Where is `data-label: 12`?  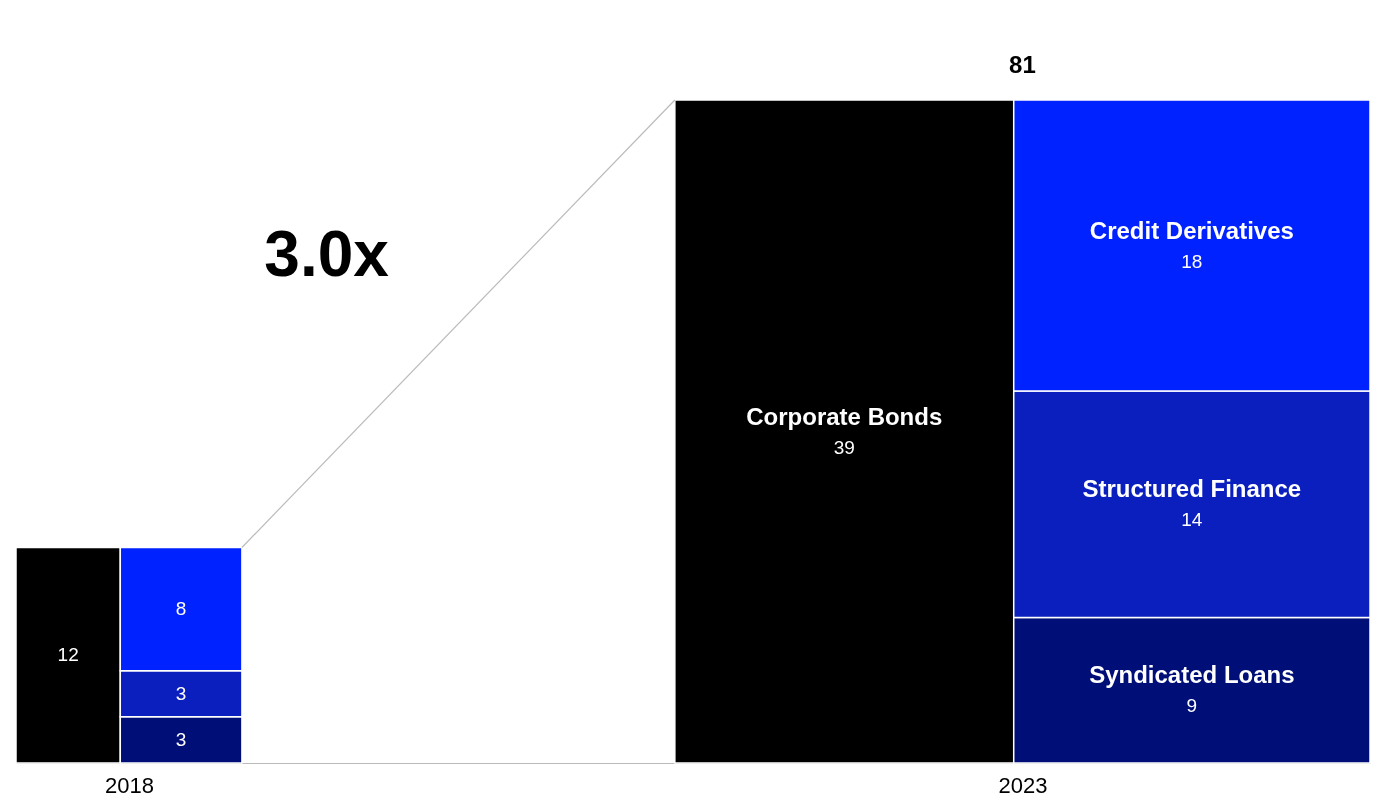
data-label: 12 is located at coordinates (68, 655).